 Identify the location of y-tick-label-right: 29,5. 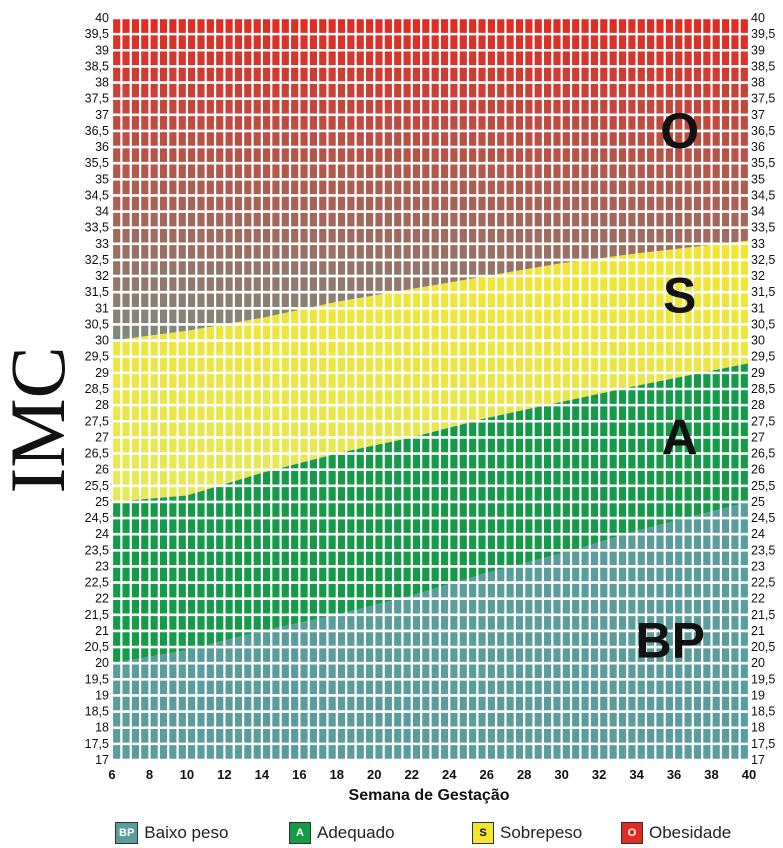
(763, 357).